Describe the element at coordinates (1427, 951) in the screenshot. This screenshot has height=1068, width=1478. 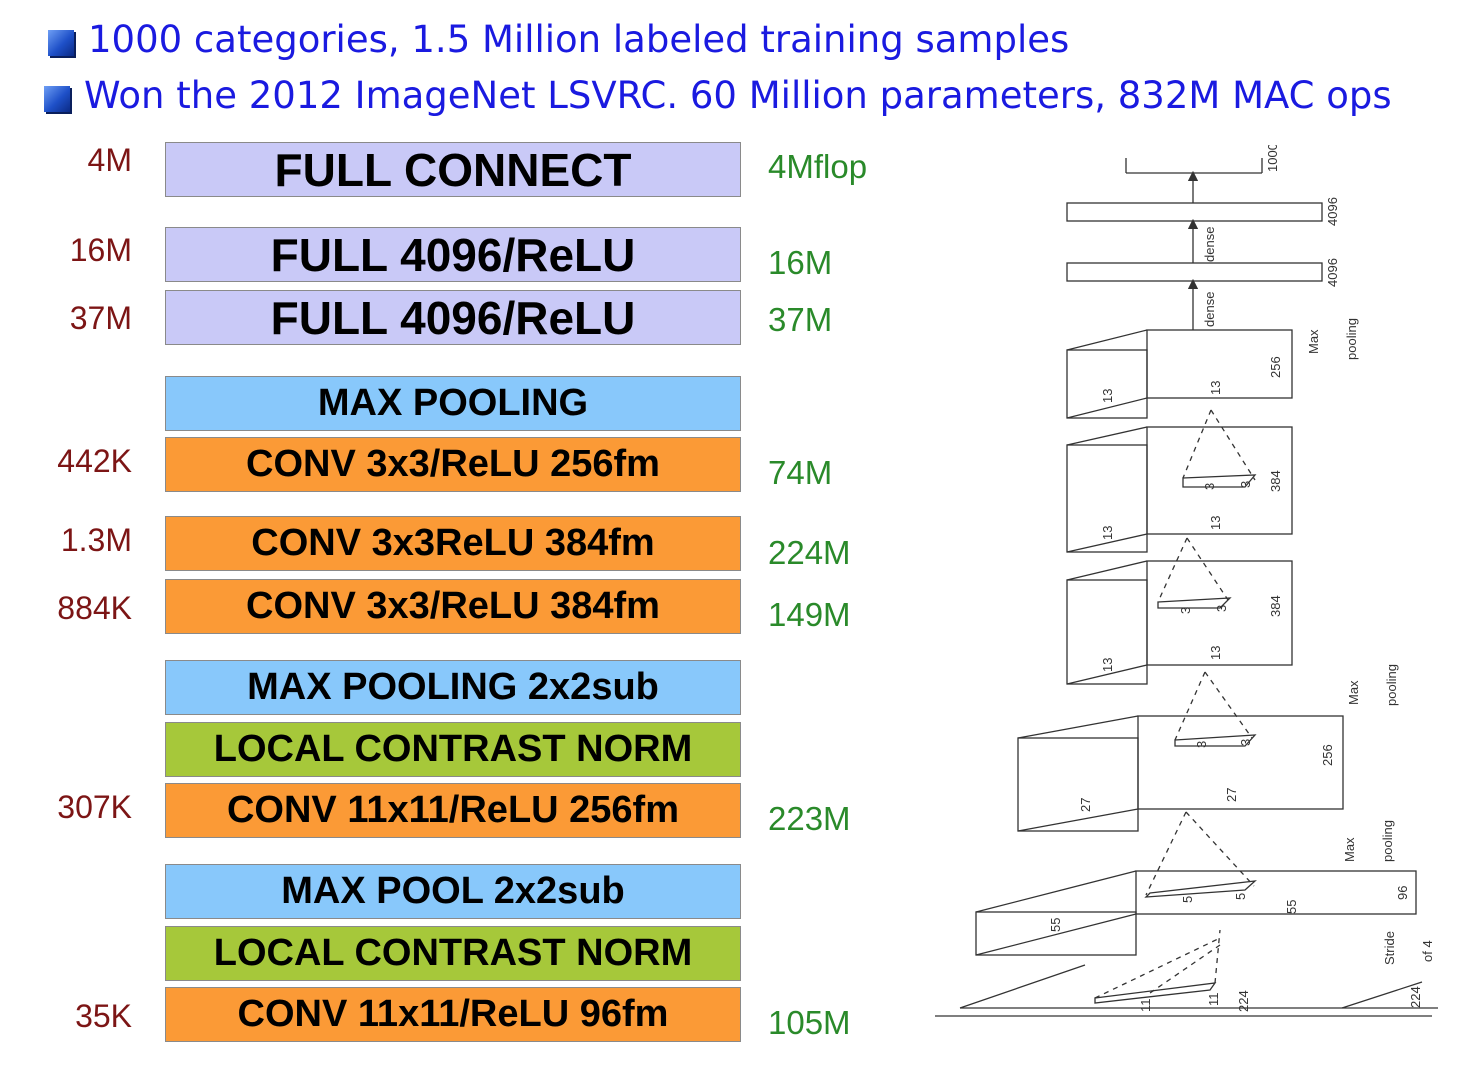
I see `label-of-4: of 4` at that location.